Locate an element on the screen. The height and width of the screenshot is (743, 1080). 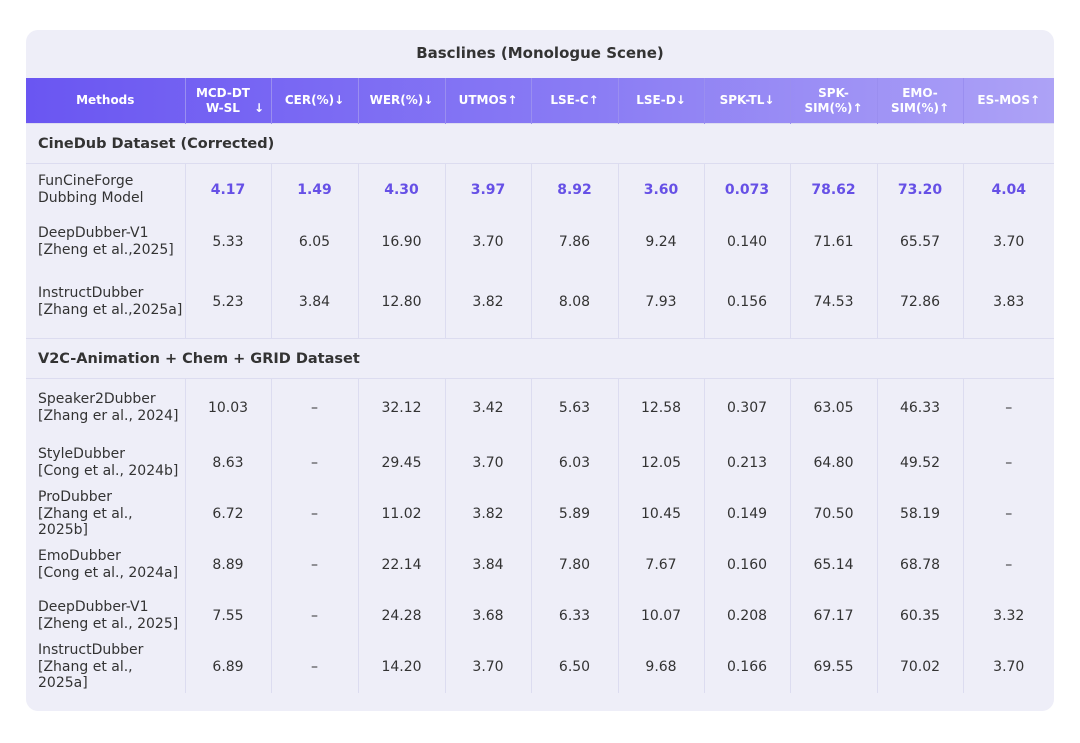
value-cell: 74.53 is located at coordinates (834, 302).